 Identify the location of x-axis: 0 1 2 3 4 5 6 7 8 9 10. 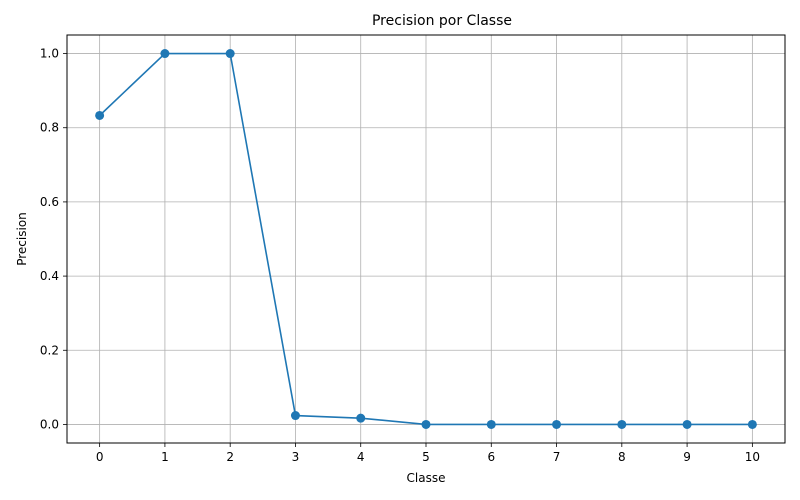
(428, 453).